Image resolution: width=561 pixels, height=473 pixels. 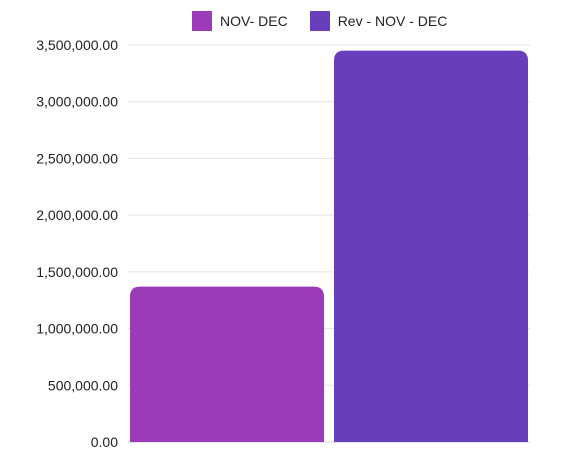 I want to click on legend-item-rev-nov-dec: Rev - NOV - DEC, so click(x=378, y=21).